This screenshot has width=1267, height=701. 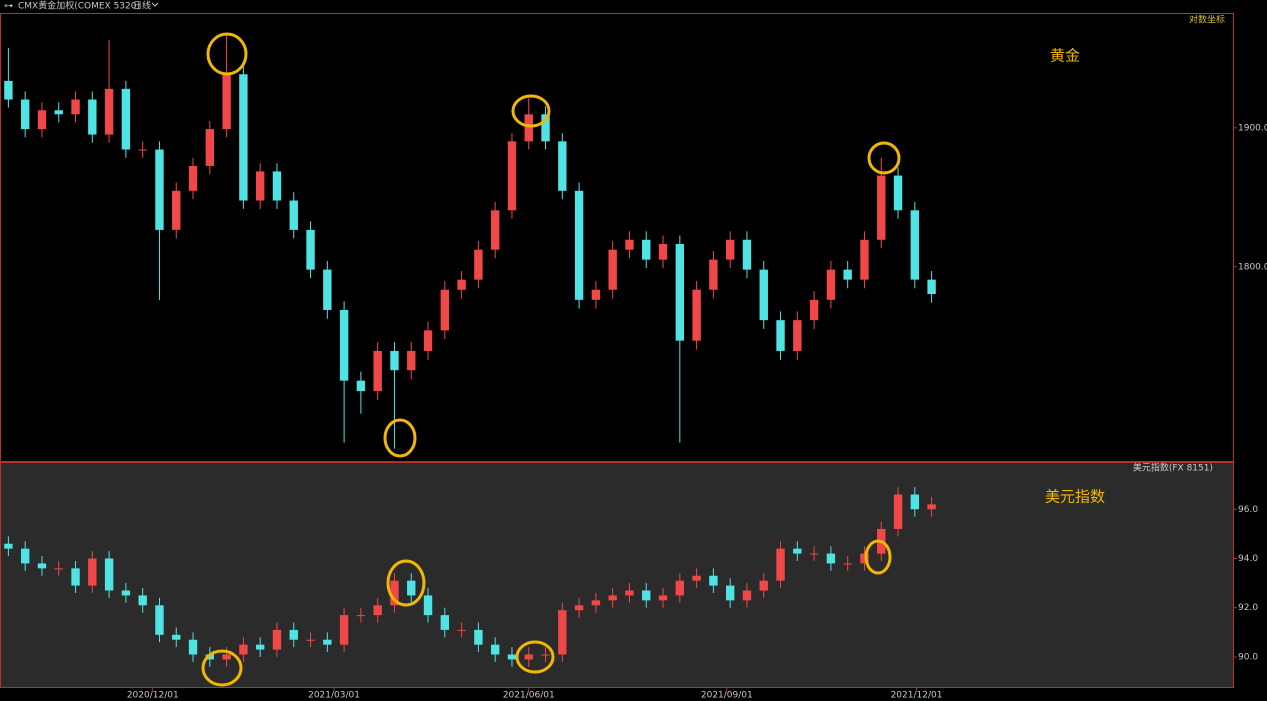 I want to click on link-icon: ⊶, so click(x=8, y=7).